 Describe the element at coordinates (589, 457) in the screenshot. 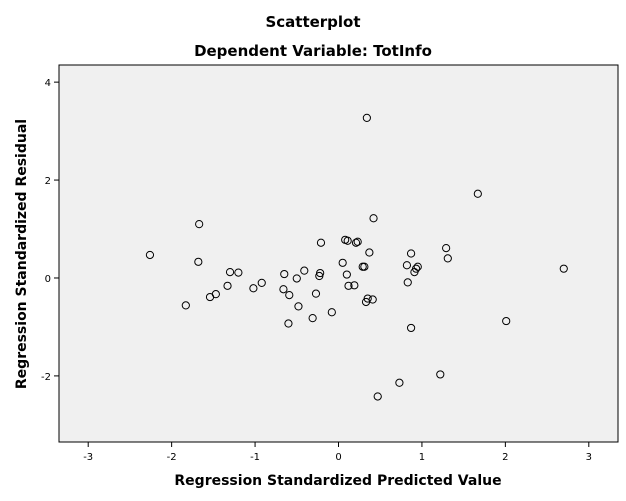

I see `x-tick-label: 3` at that location.